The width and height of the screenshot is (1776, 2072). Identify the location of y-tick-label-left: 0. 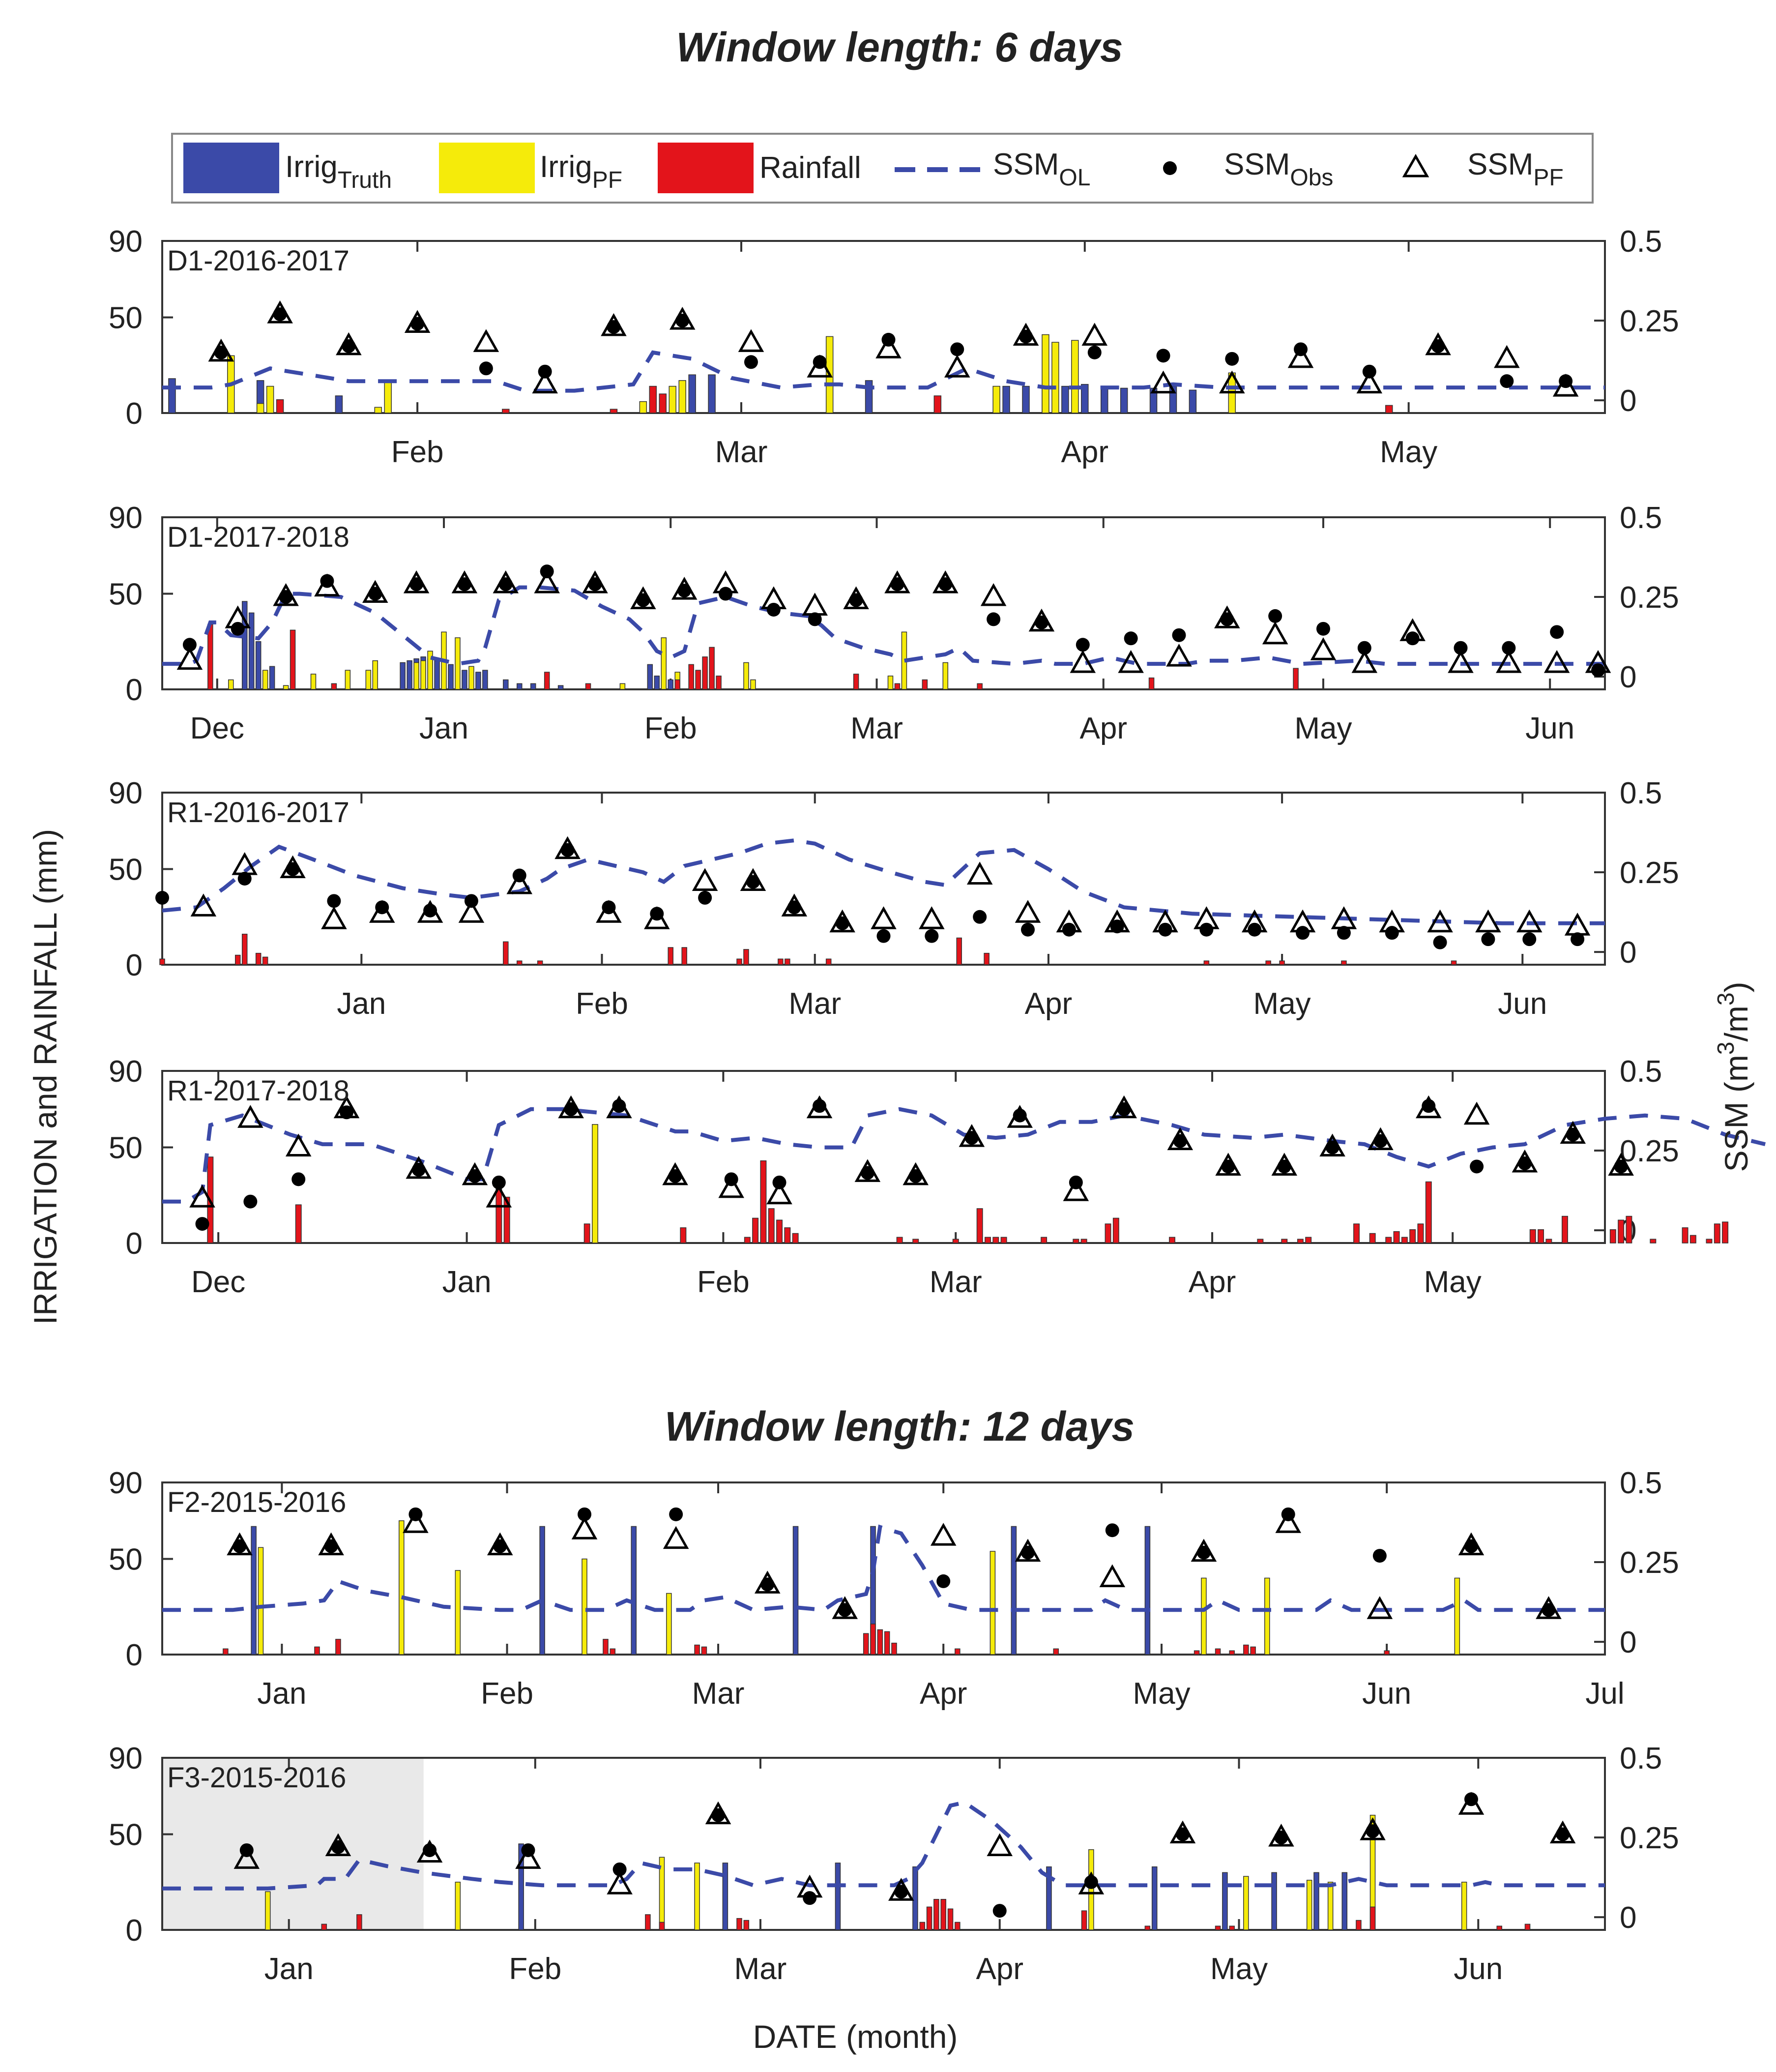
(134, 1655).